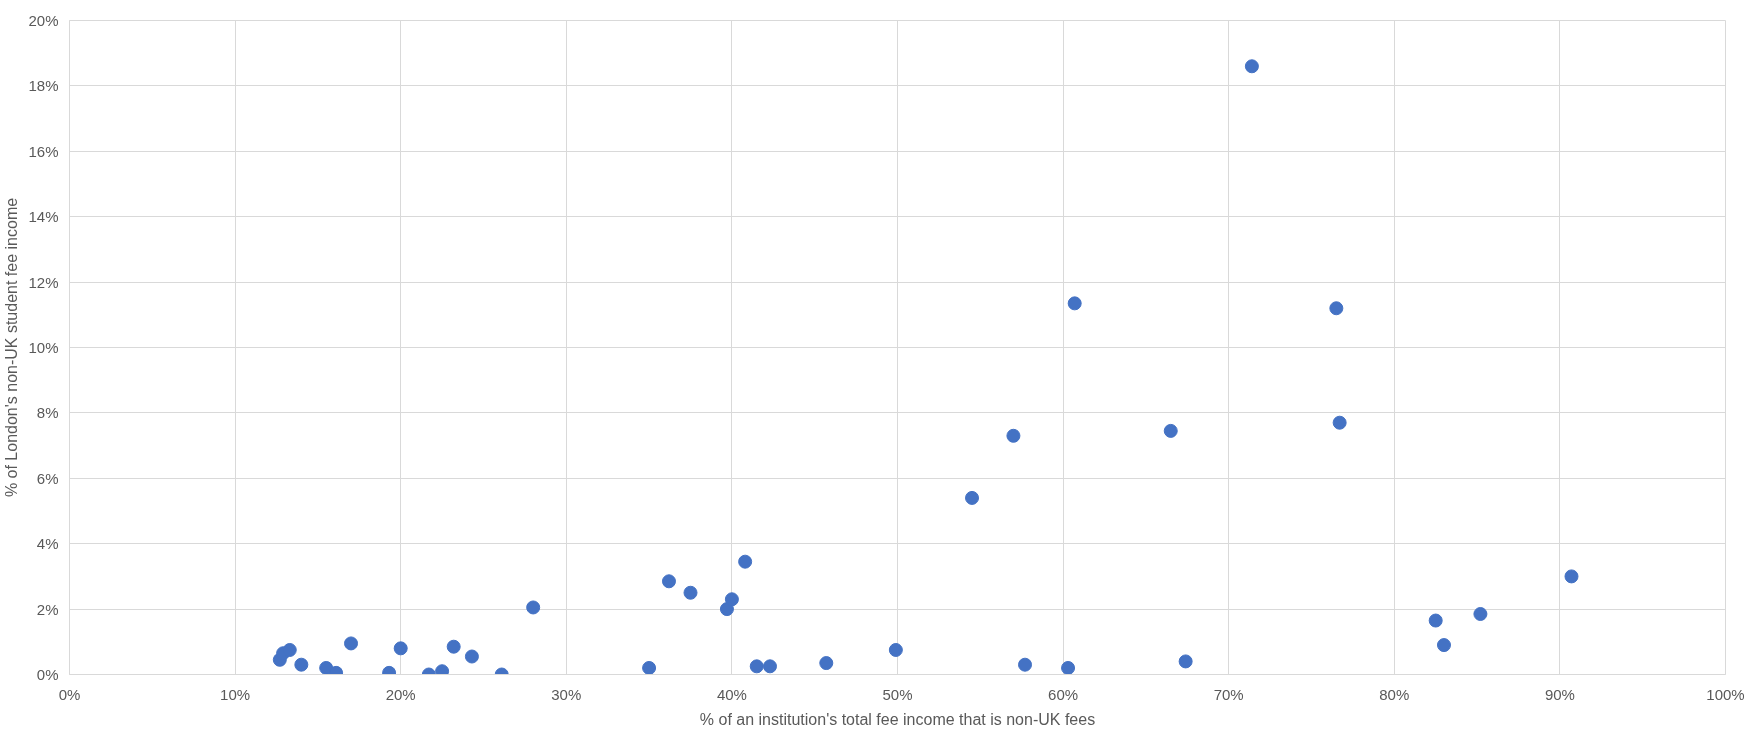 This screenshot has width=1753, height=738. What do you see at coordinates (47, 609) in the screenshot?
I see `y-tick-label: 2%` at bounding box center [47, 609].